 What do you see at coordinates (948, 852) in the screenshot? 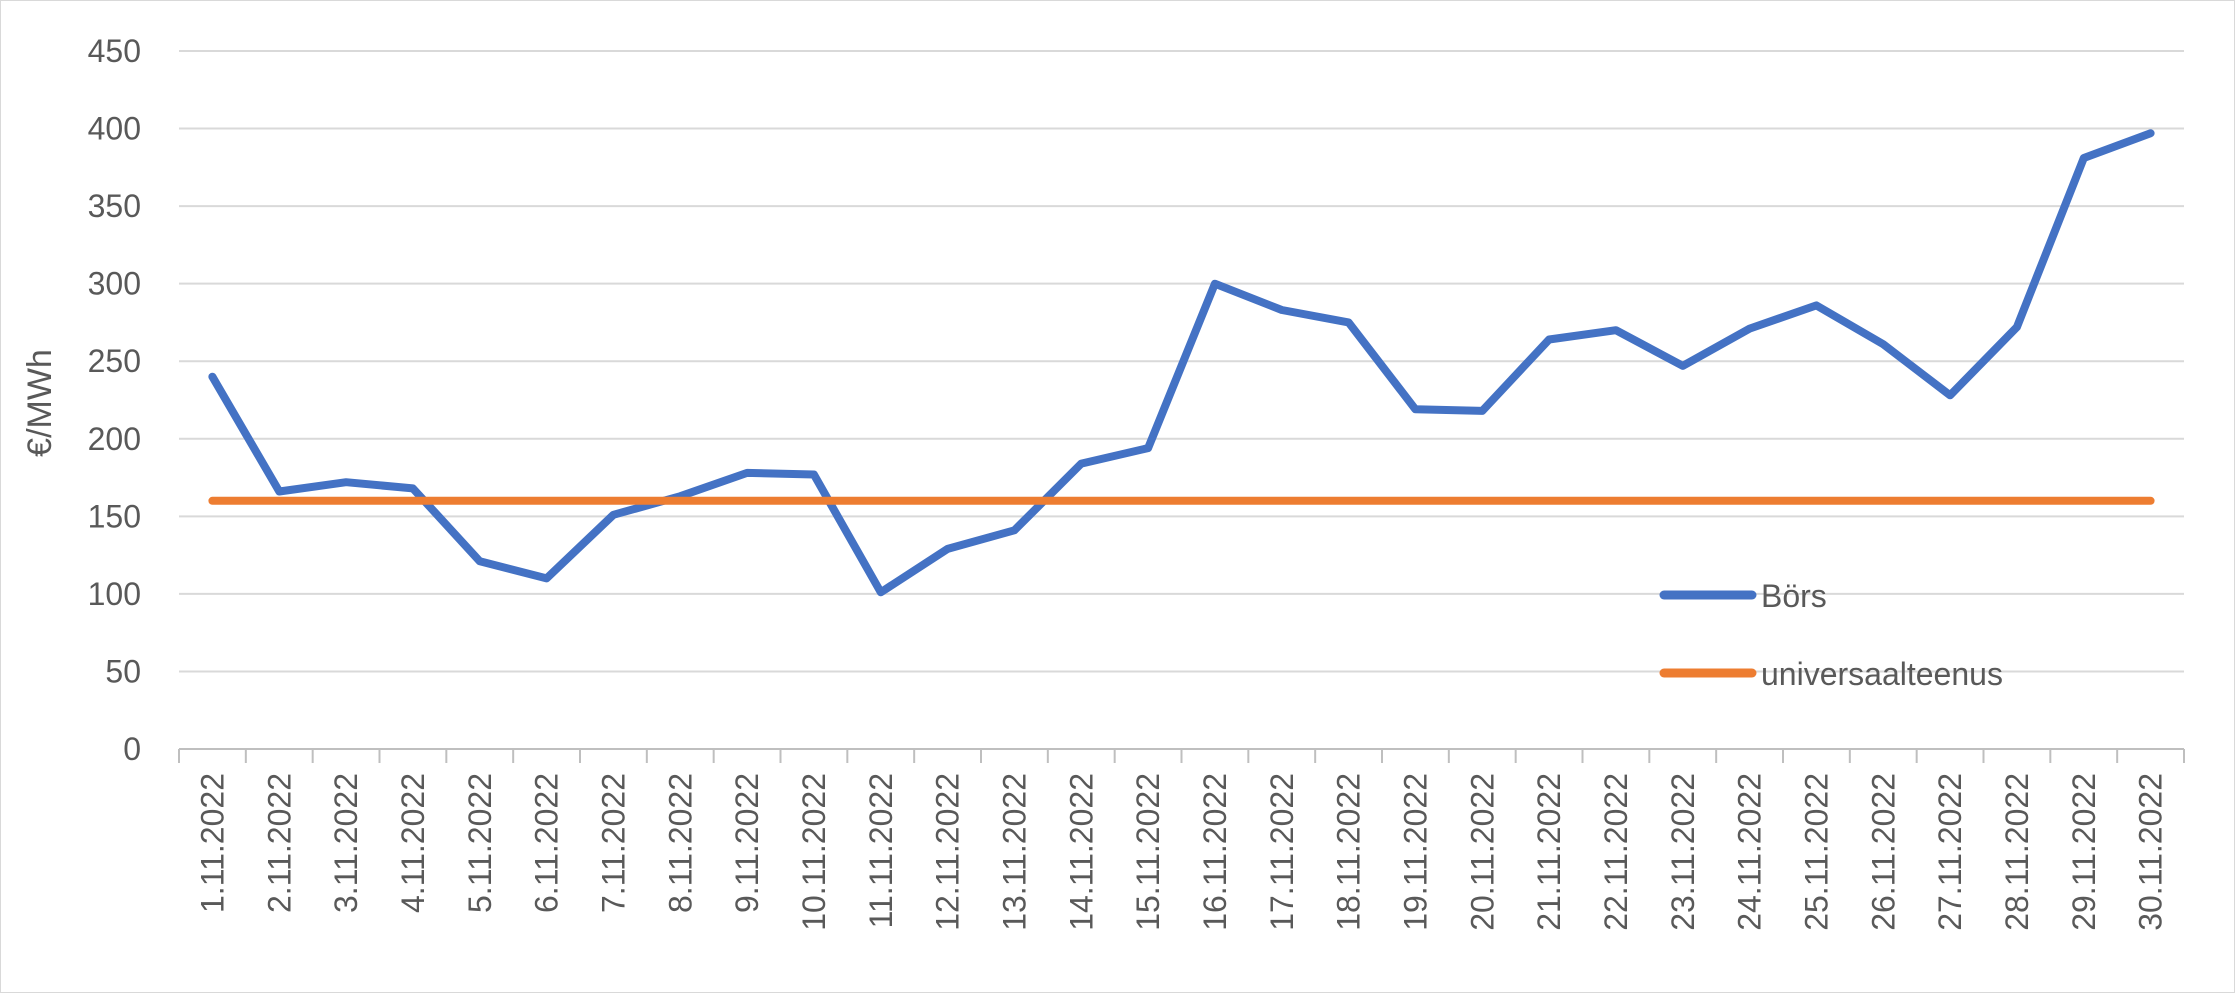
I see `x-tick-label: 12.11.2022` at bounding box center [948, 852].